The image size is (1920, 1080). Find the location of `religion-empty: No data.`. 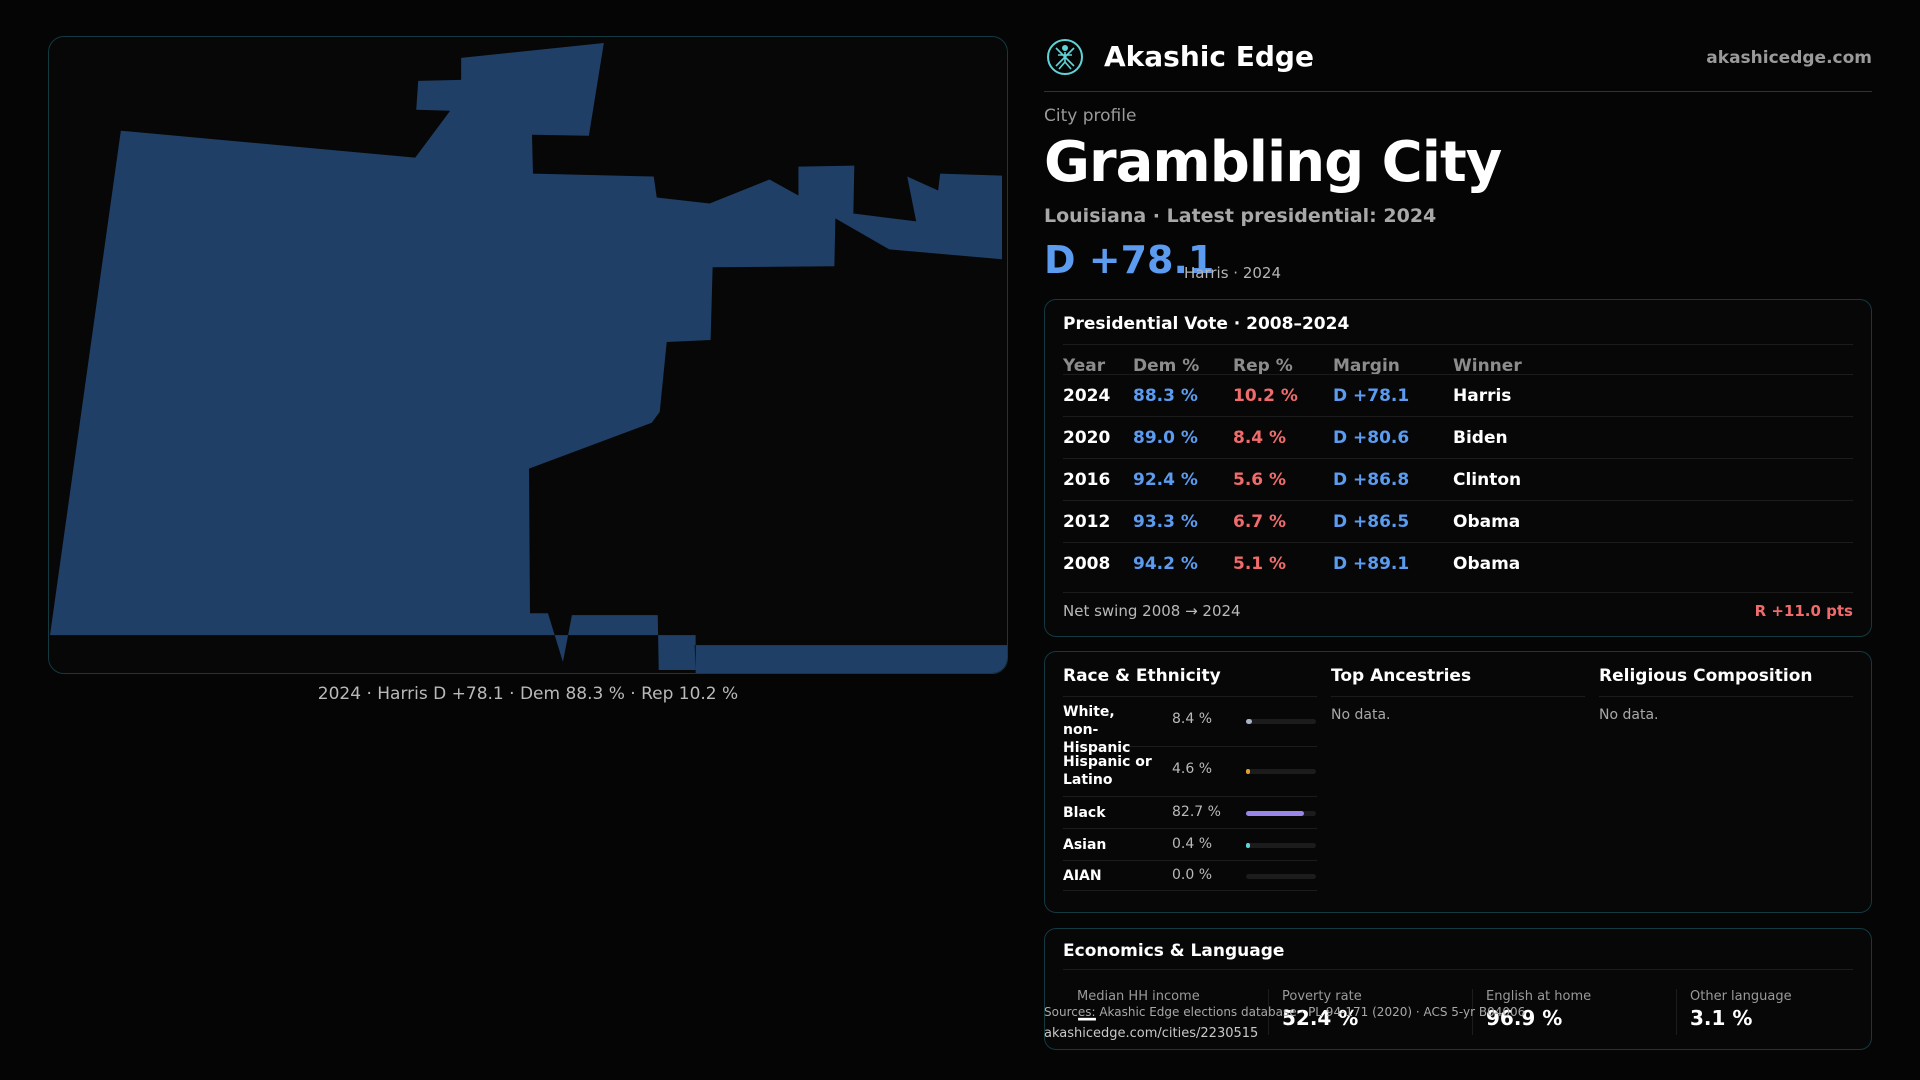

religion-empty: No data. is located at coordinates (1629, 715).